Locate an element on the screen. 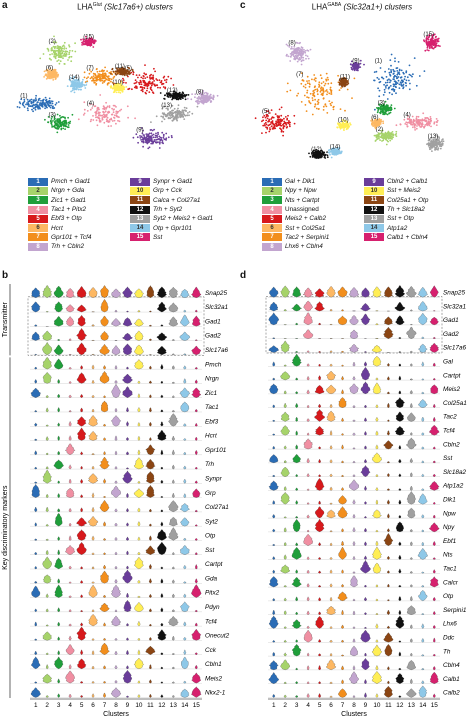 This screenshot has height=725, width=474. a-cluster-label-7: (7) is located at coordinates (89, 69).